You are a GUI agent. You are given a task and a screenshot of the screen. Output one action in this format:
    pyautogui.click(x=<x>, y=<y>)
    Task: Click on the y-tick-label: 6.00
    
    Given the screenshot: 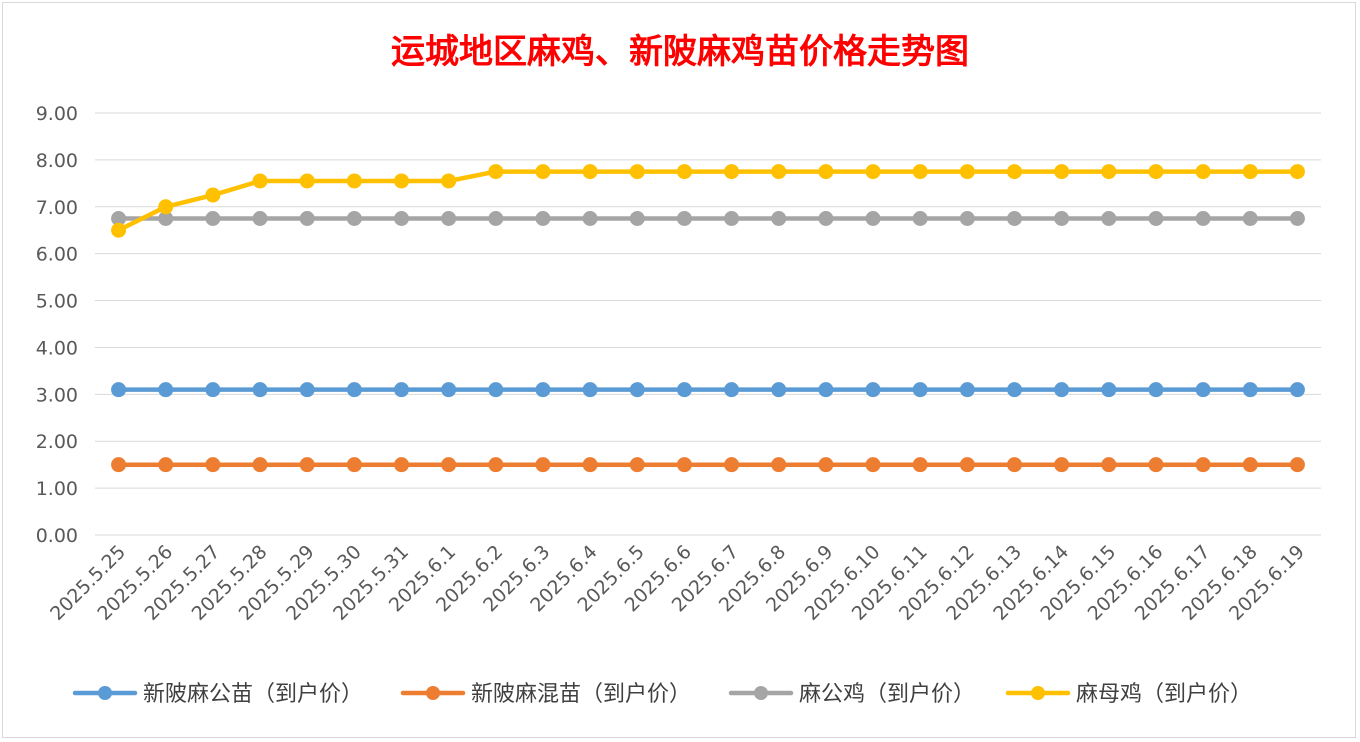 What is the action you would take?
    pyautogui.click(x=57, y=255)
    